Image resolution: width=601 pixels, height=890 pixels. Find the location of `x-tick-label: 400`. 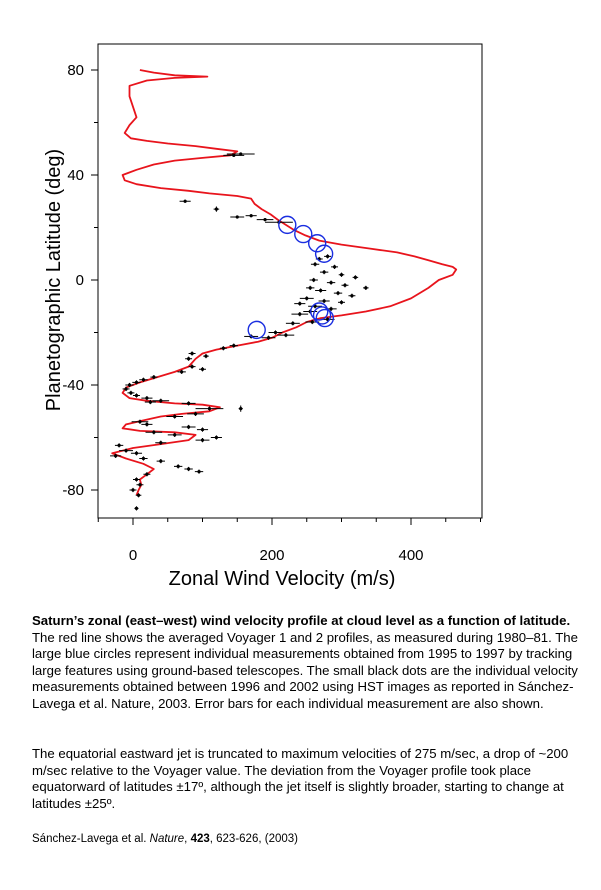

x-tick-label: 400 is located at coordinates (410, 555).